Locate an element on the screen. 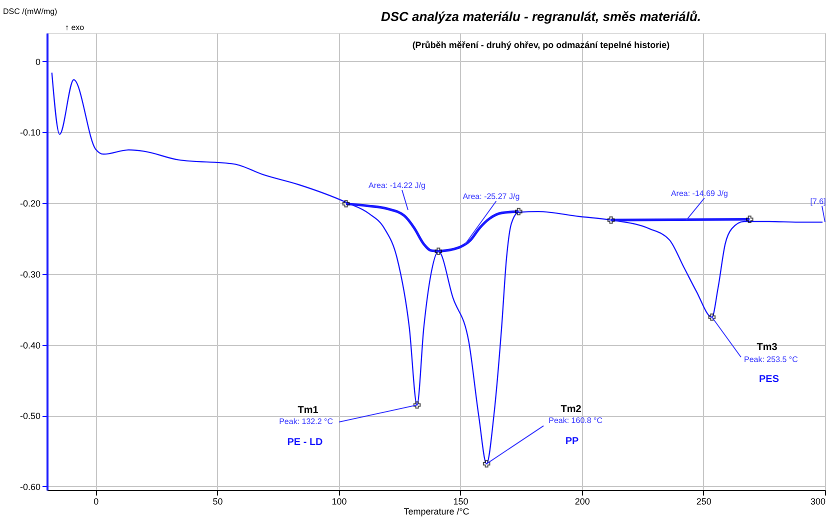  annotation: Peak: 132.2 °C is located at coordinates (306, 421).